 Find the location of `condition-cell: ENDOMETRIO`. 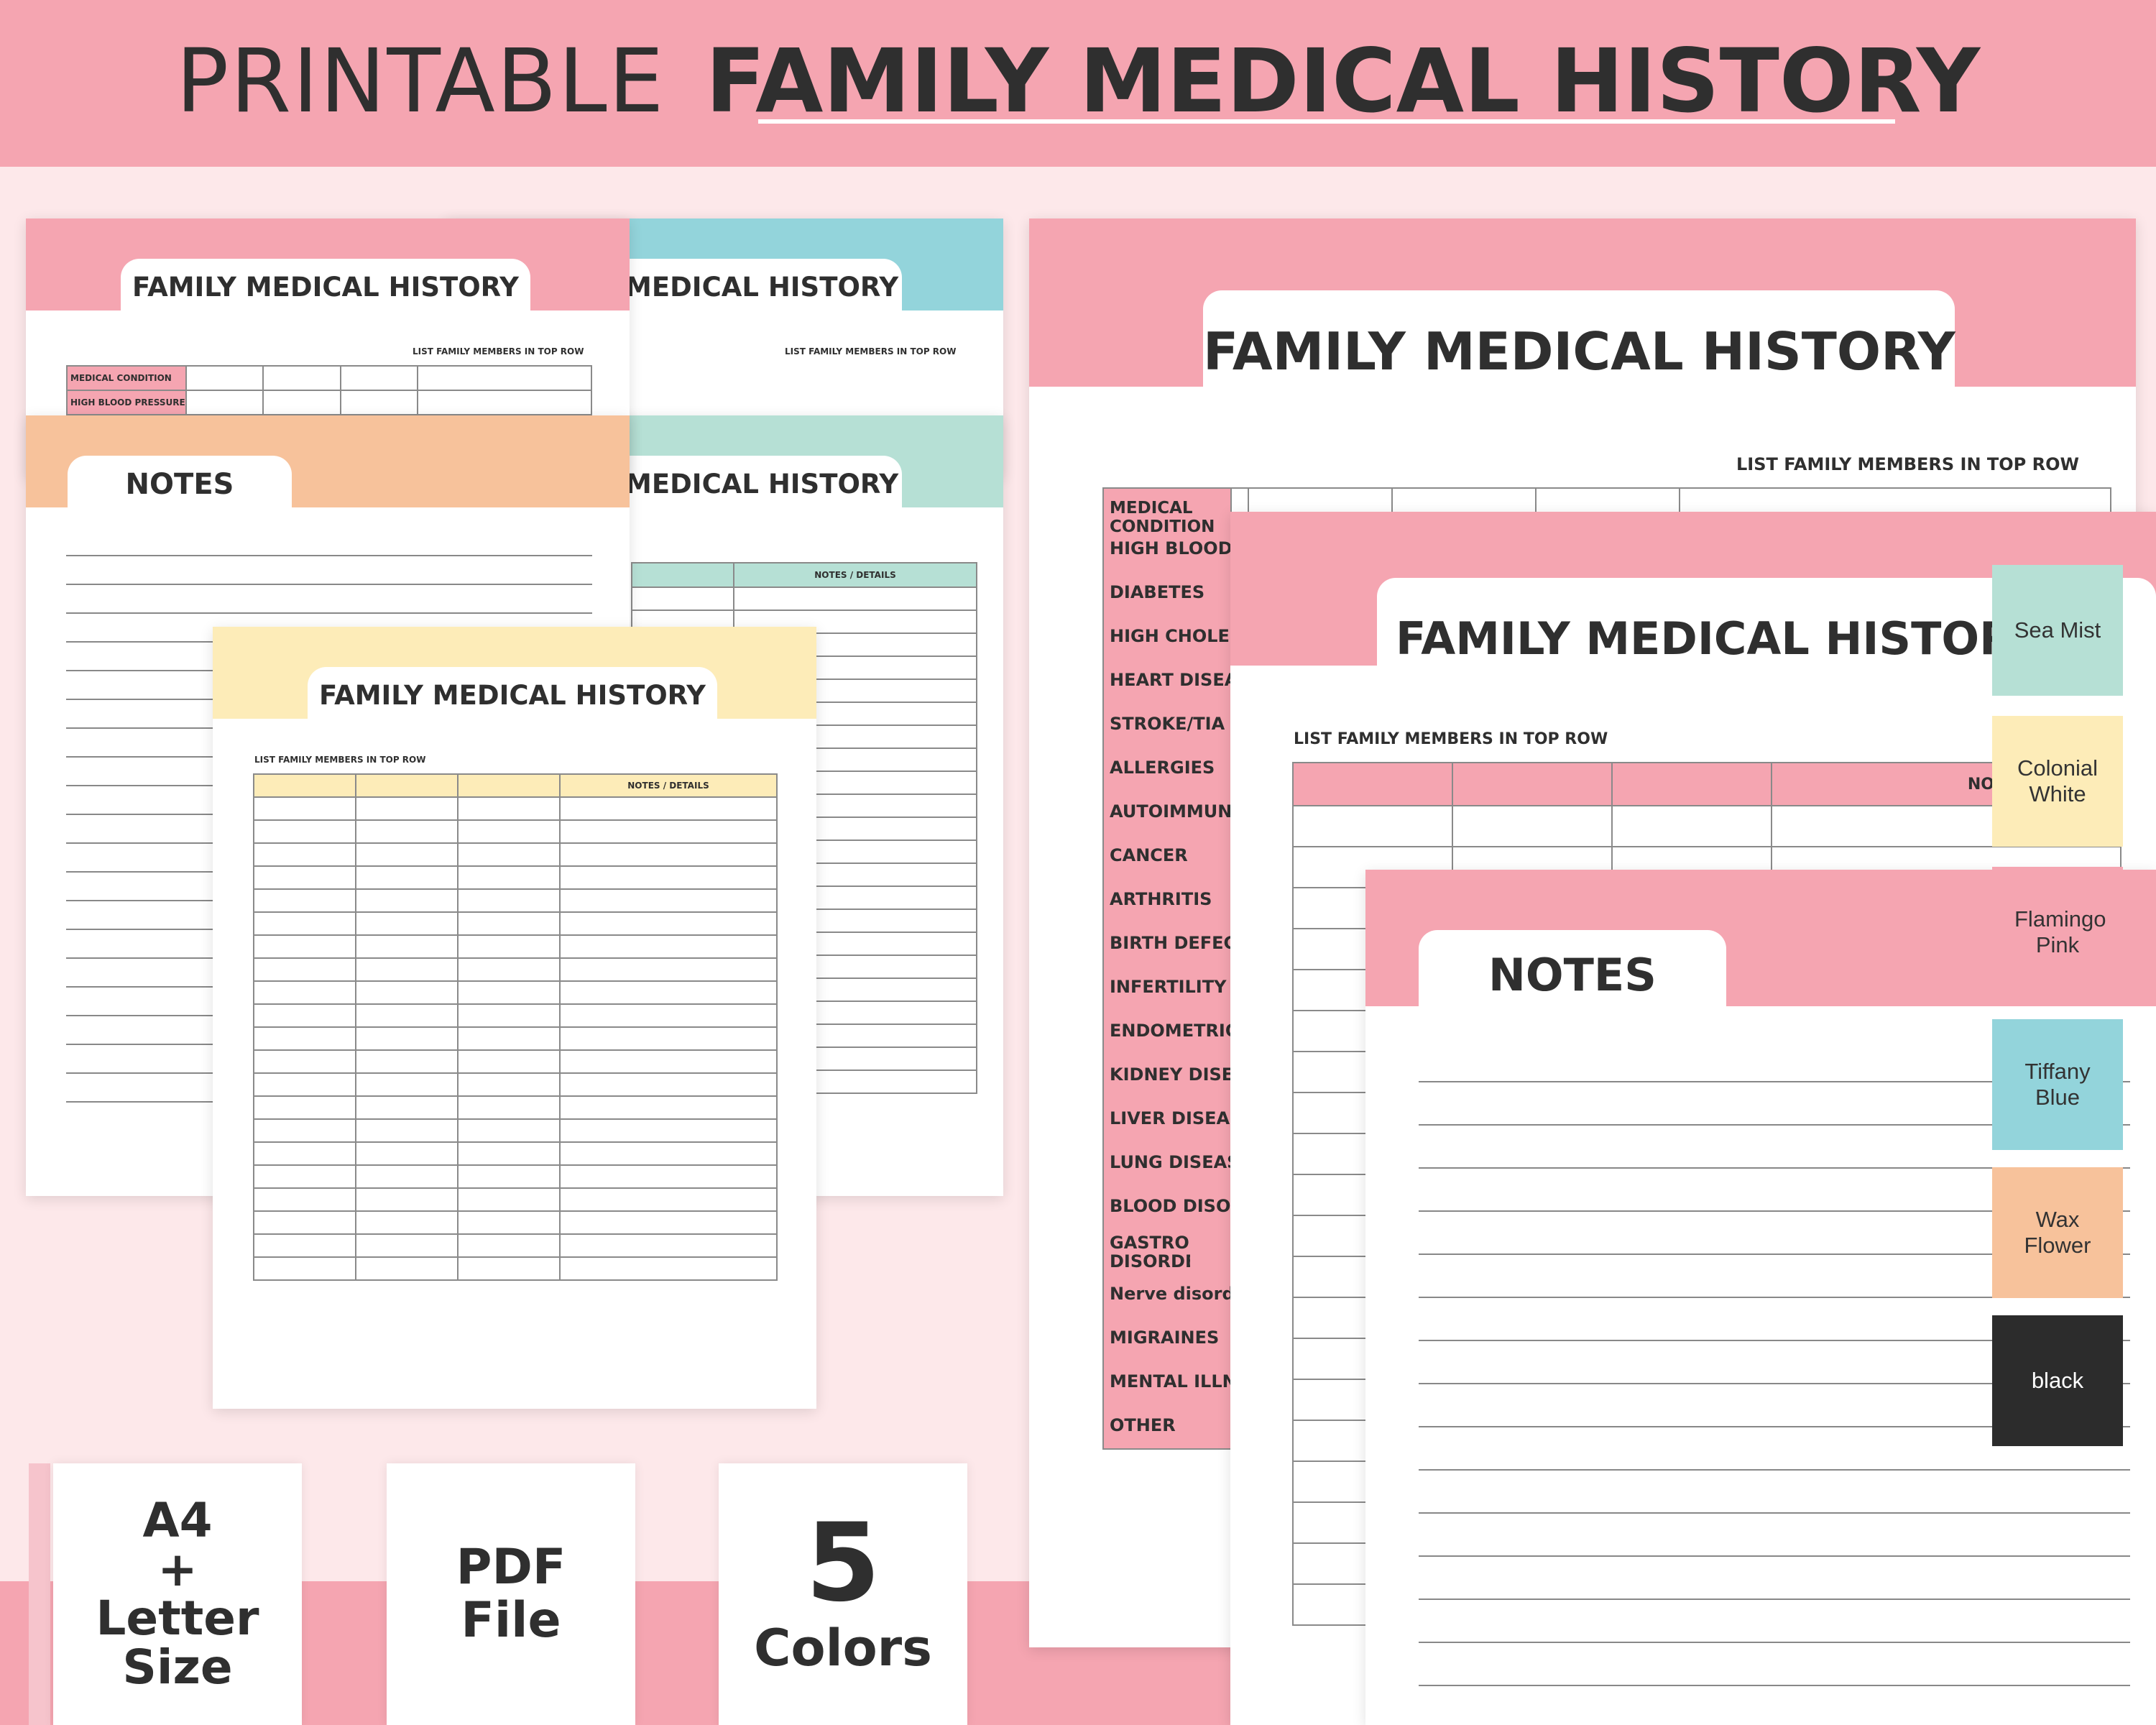

condition-cell: ENDOMETRIO is located at coordinates (1170, 1031).